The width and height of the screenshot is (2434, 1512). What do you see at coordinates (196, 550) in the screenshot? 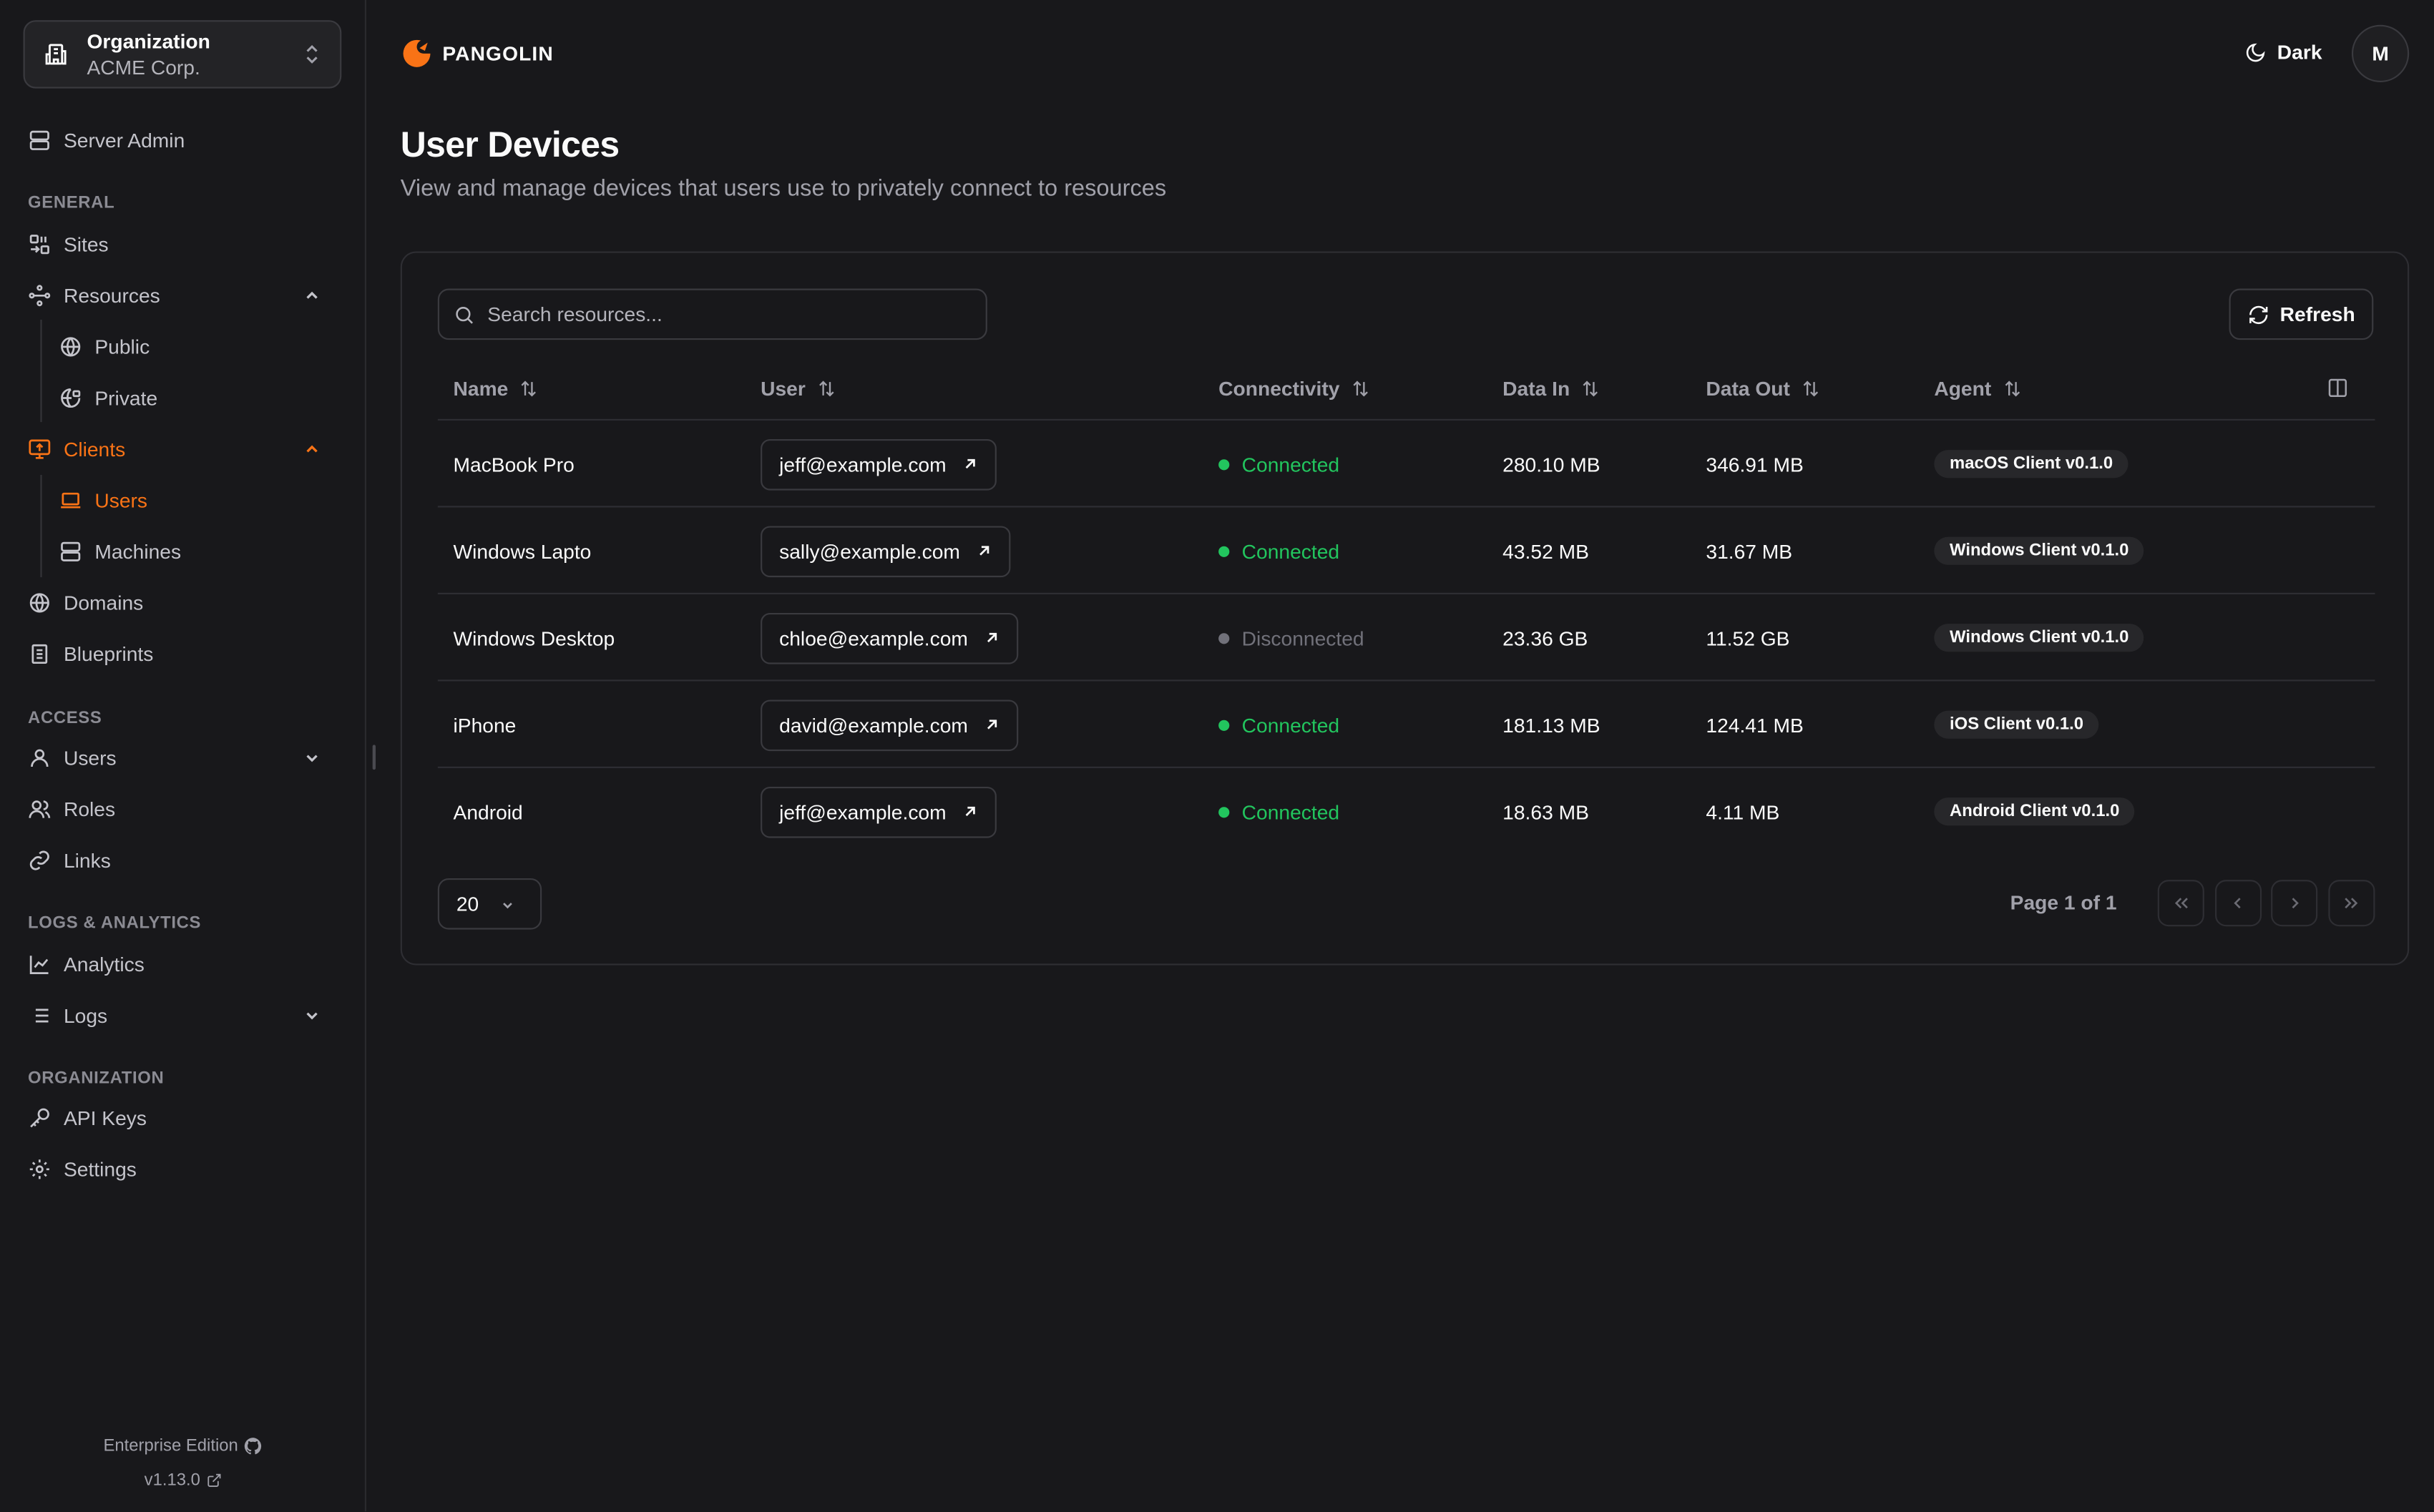
I see `sidebar-item-machines: Machines` at bounding box center [196, 550].